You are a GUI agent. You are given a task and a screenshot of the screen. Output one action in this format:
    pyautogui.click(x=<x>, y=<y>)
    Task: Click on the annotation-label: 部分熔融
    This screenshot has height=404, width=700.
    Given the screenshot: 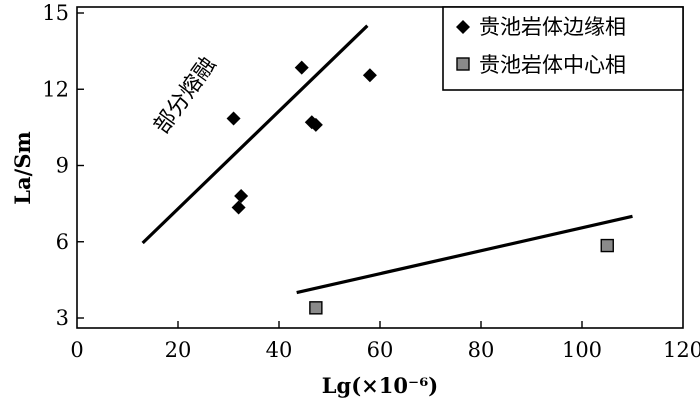 What is the action you would take?
    pyautogui.click(x=185, y=96)
    